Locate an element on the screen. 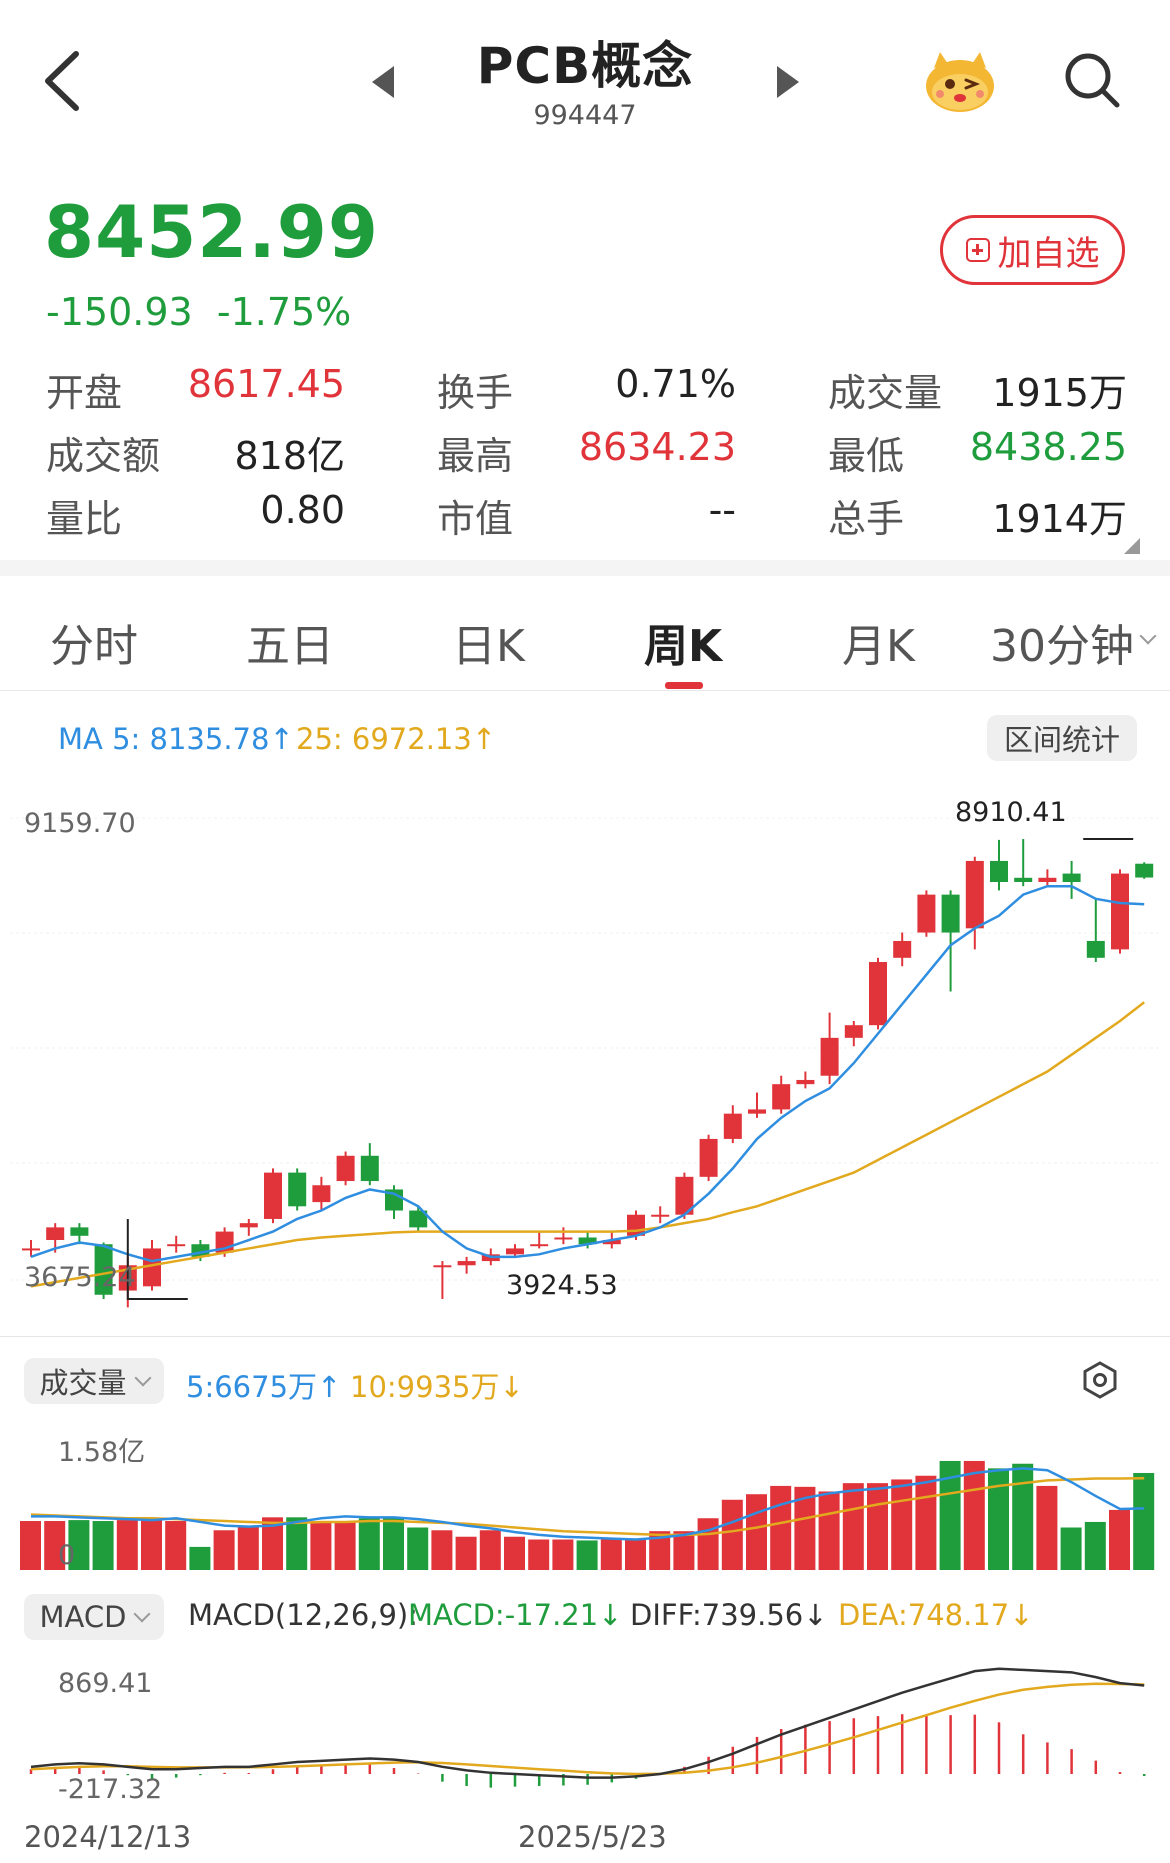 This screenshot has height=1863, width=1170. settings-hexagon-icon is located at coordinates (1100, 1380).